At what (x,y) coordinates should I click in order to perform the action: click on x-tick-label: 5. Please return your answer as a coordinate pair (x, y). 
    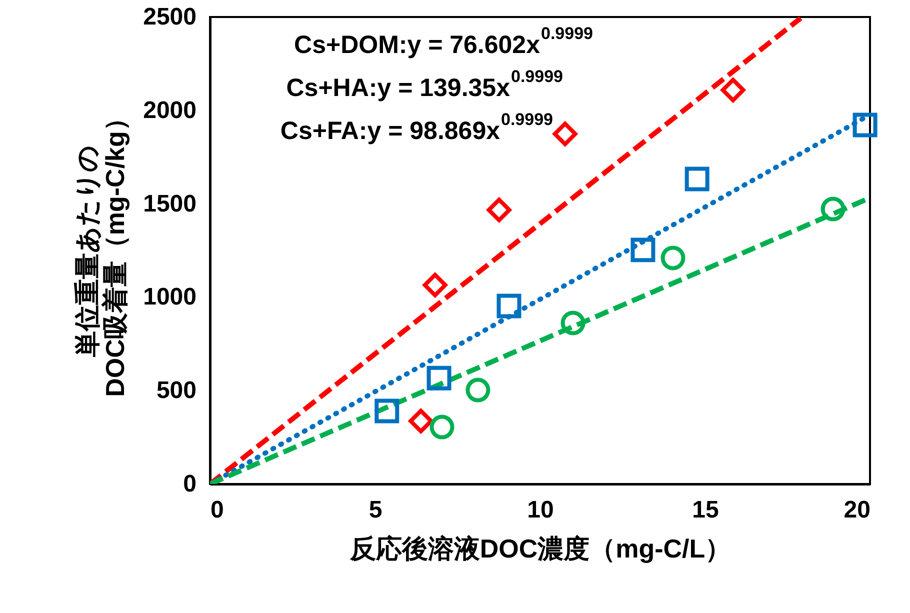
    Looking at the image, I should click on (375, 510).